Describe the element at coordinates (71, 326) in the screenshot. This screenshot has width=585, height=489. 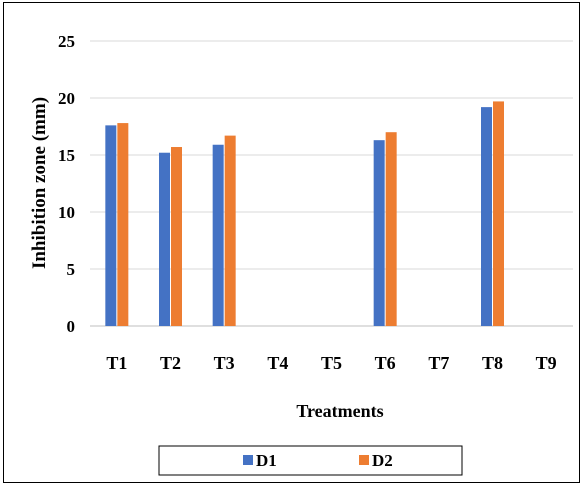
I see `y-tick-label: 0` at that location.